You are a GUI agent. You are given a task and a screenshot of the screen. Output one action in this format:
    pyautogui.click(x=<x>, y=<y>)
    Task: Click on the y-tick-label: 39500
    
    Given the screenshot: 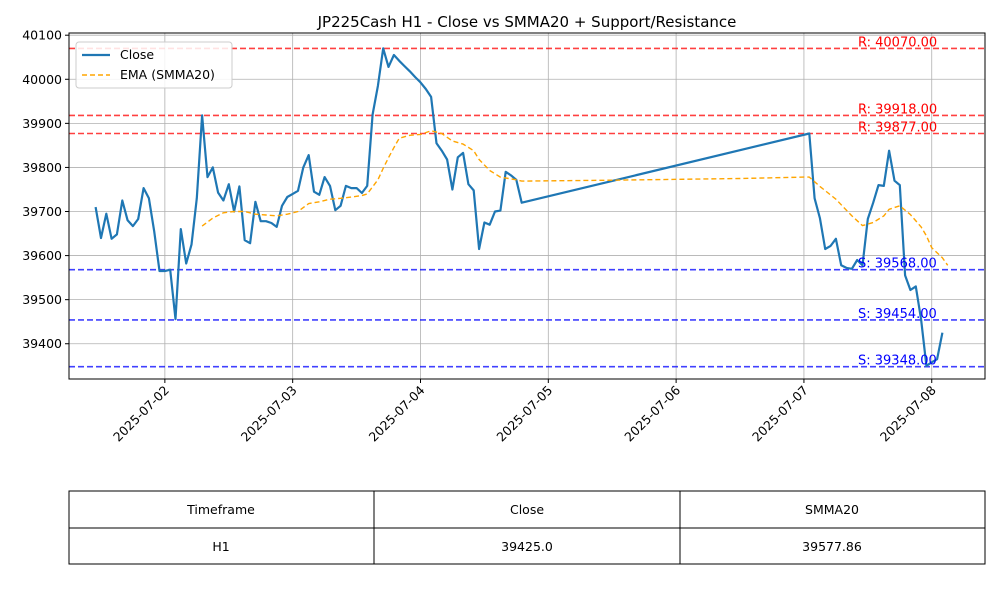 What is the action you would take?
    pyautogui.click(x=42, y=299)
    